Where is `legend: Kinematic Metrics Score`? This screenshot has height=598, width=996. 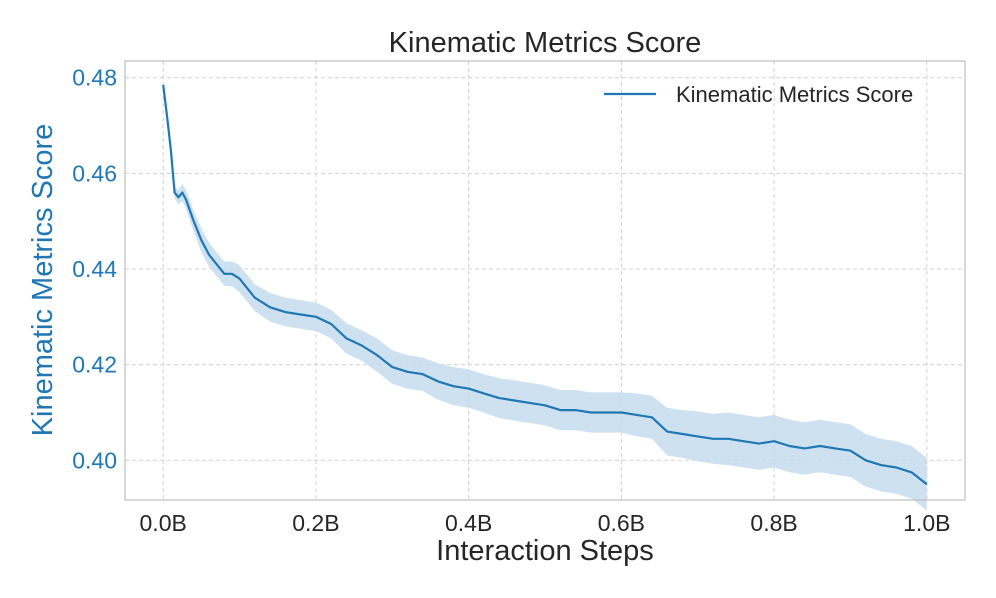
legend: Kinematic Metrics Score is located at coordinates (758, 94).